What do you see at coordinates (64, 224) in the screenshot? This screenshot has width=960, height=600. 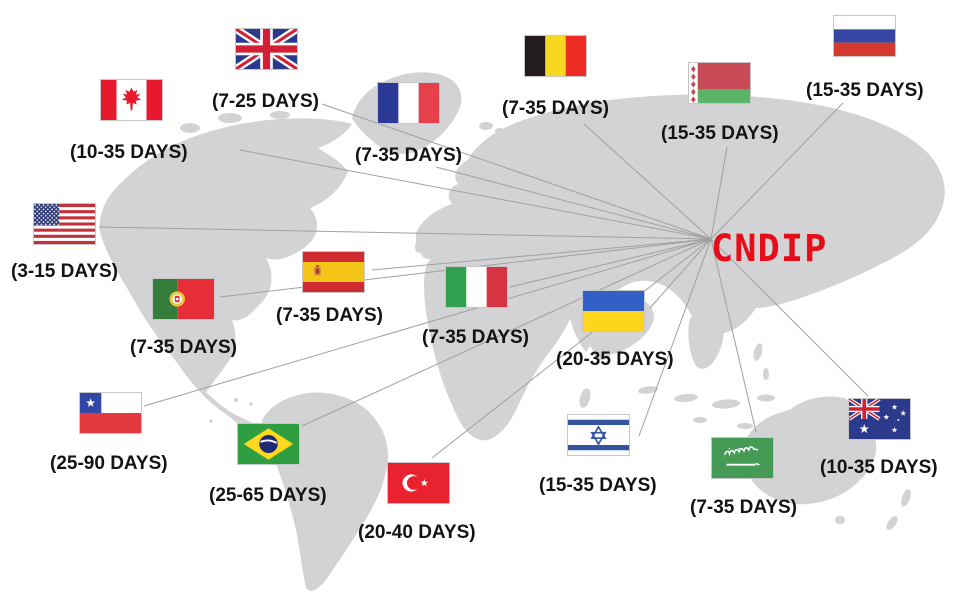 I see `usa-flag-icon` at bounding box center [64, 224].